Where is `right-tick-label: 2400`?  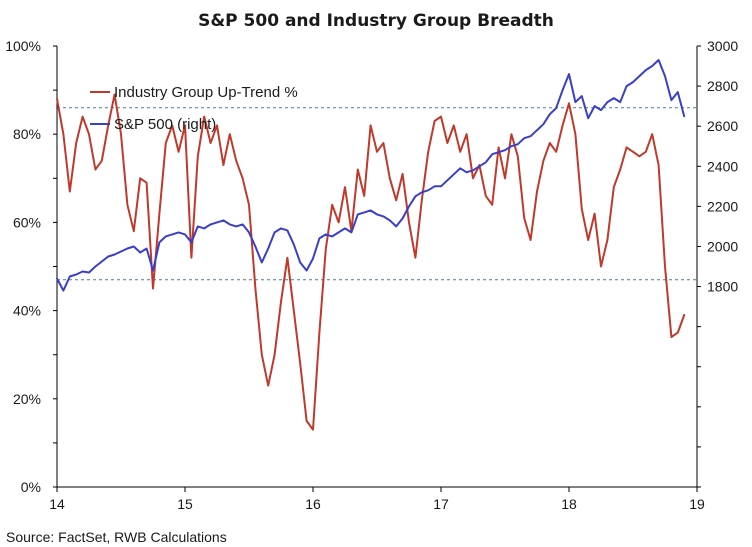
right-tick-label: 2400 is located at coordinates (722, 166).